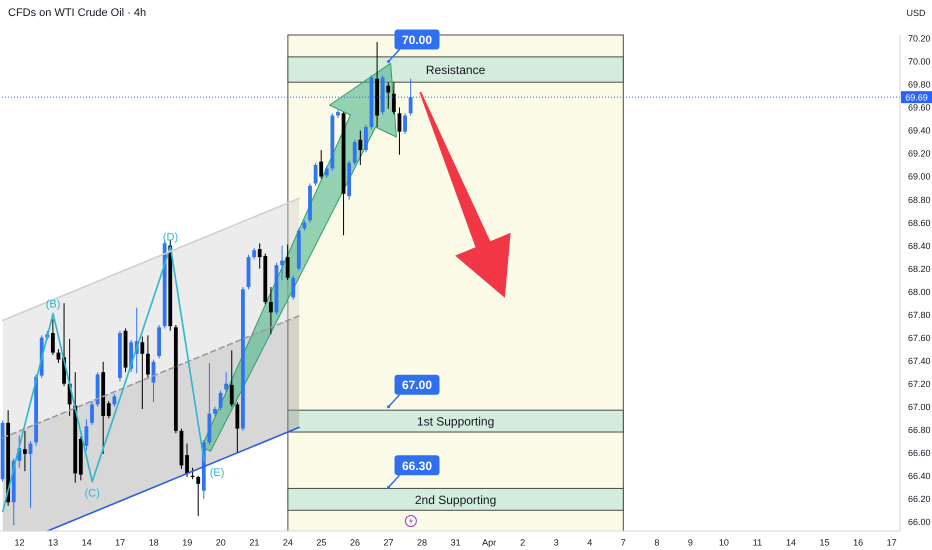  I want to click on y-tick-label: 69.40, so click(919, 131).